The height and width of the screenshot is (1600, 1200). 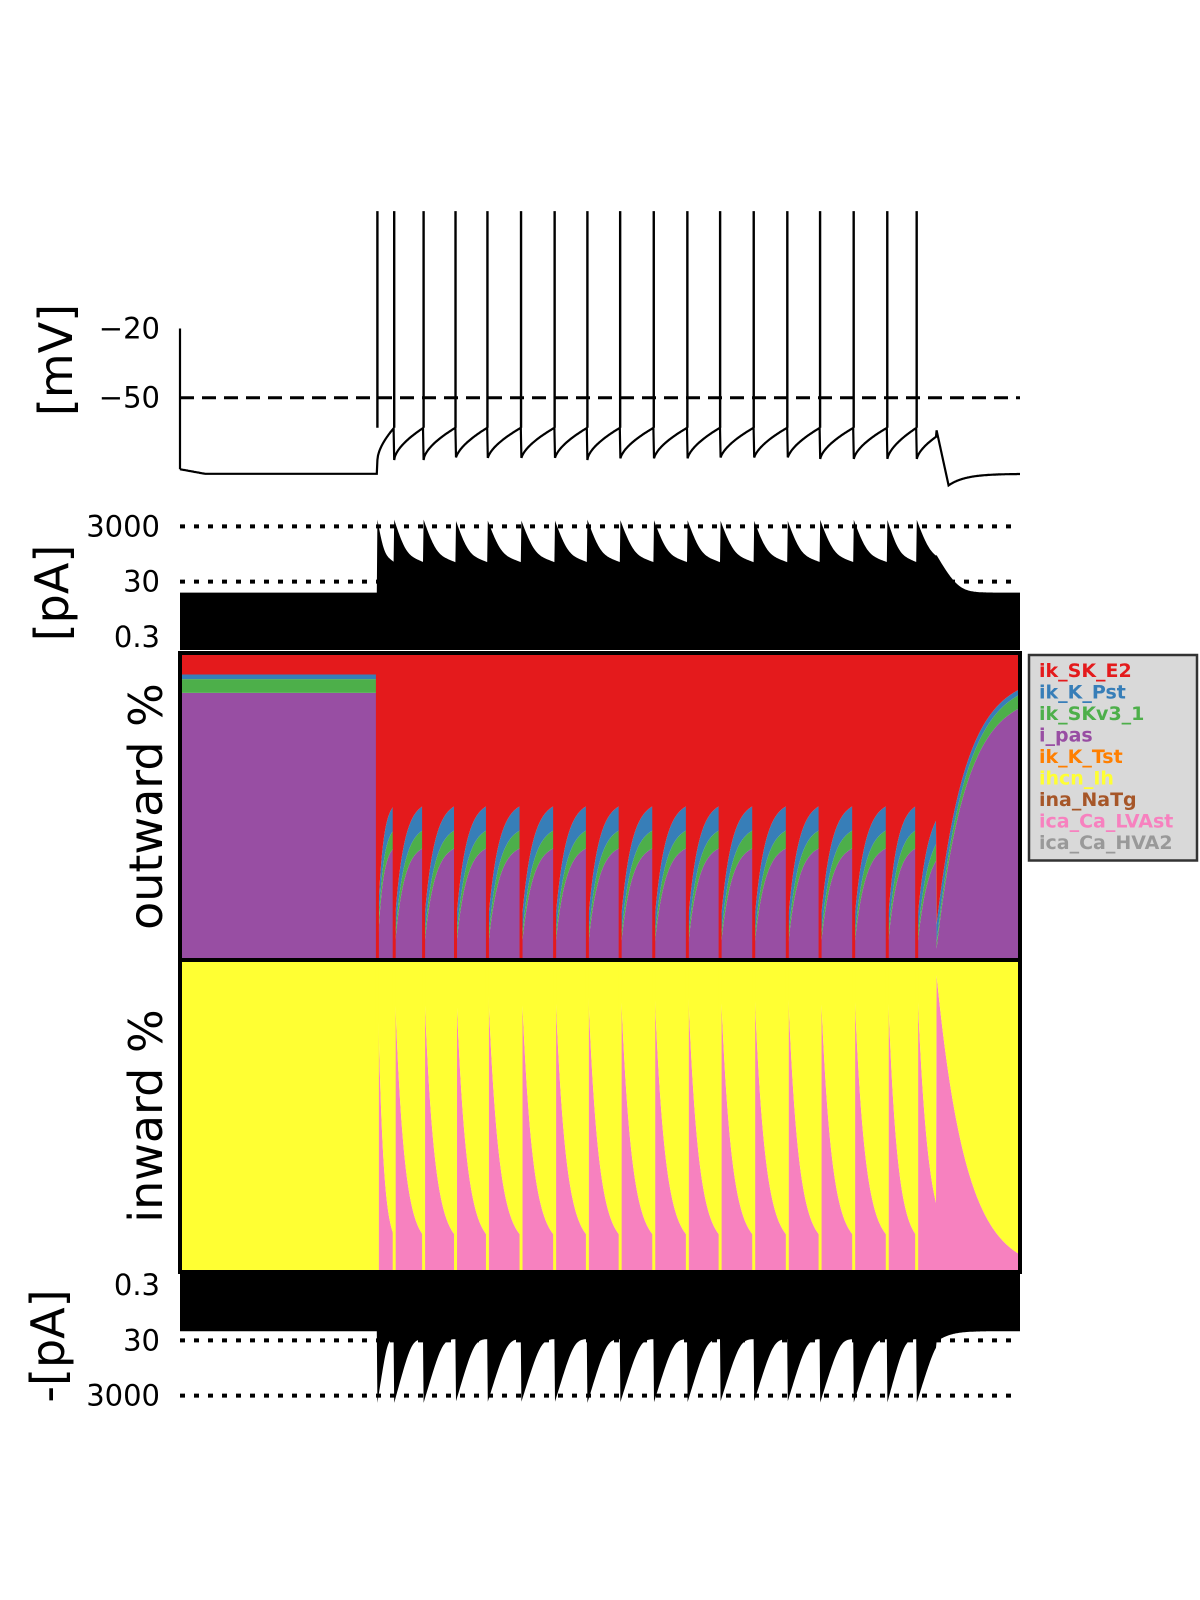 I want to click on stack-ik_SK_E2, so click(x=600, y=791).